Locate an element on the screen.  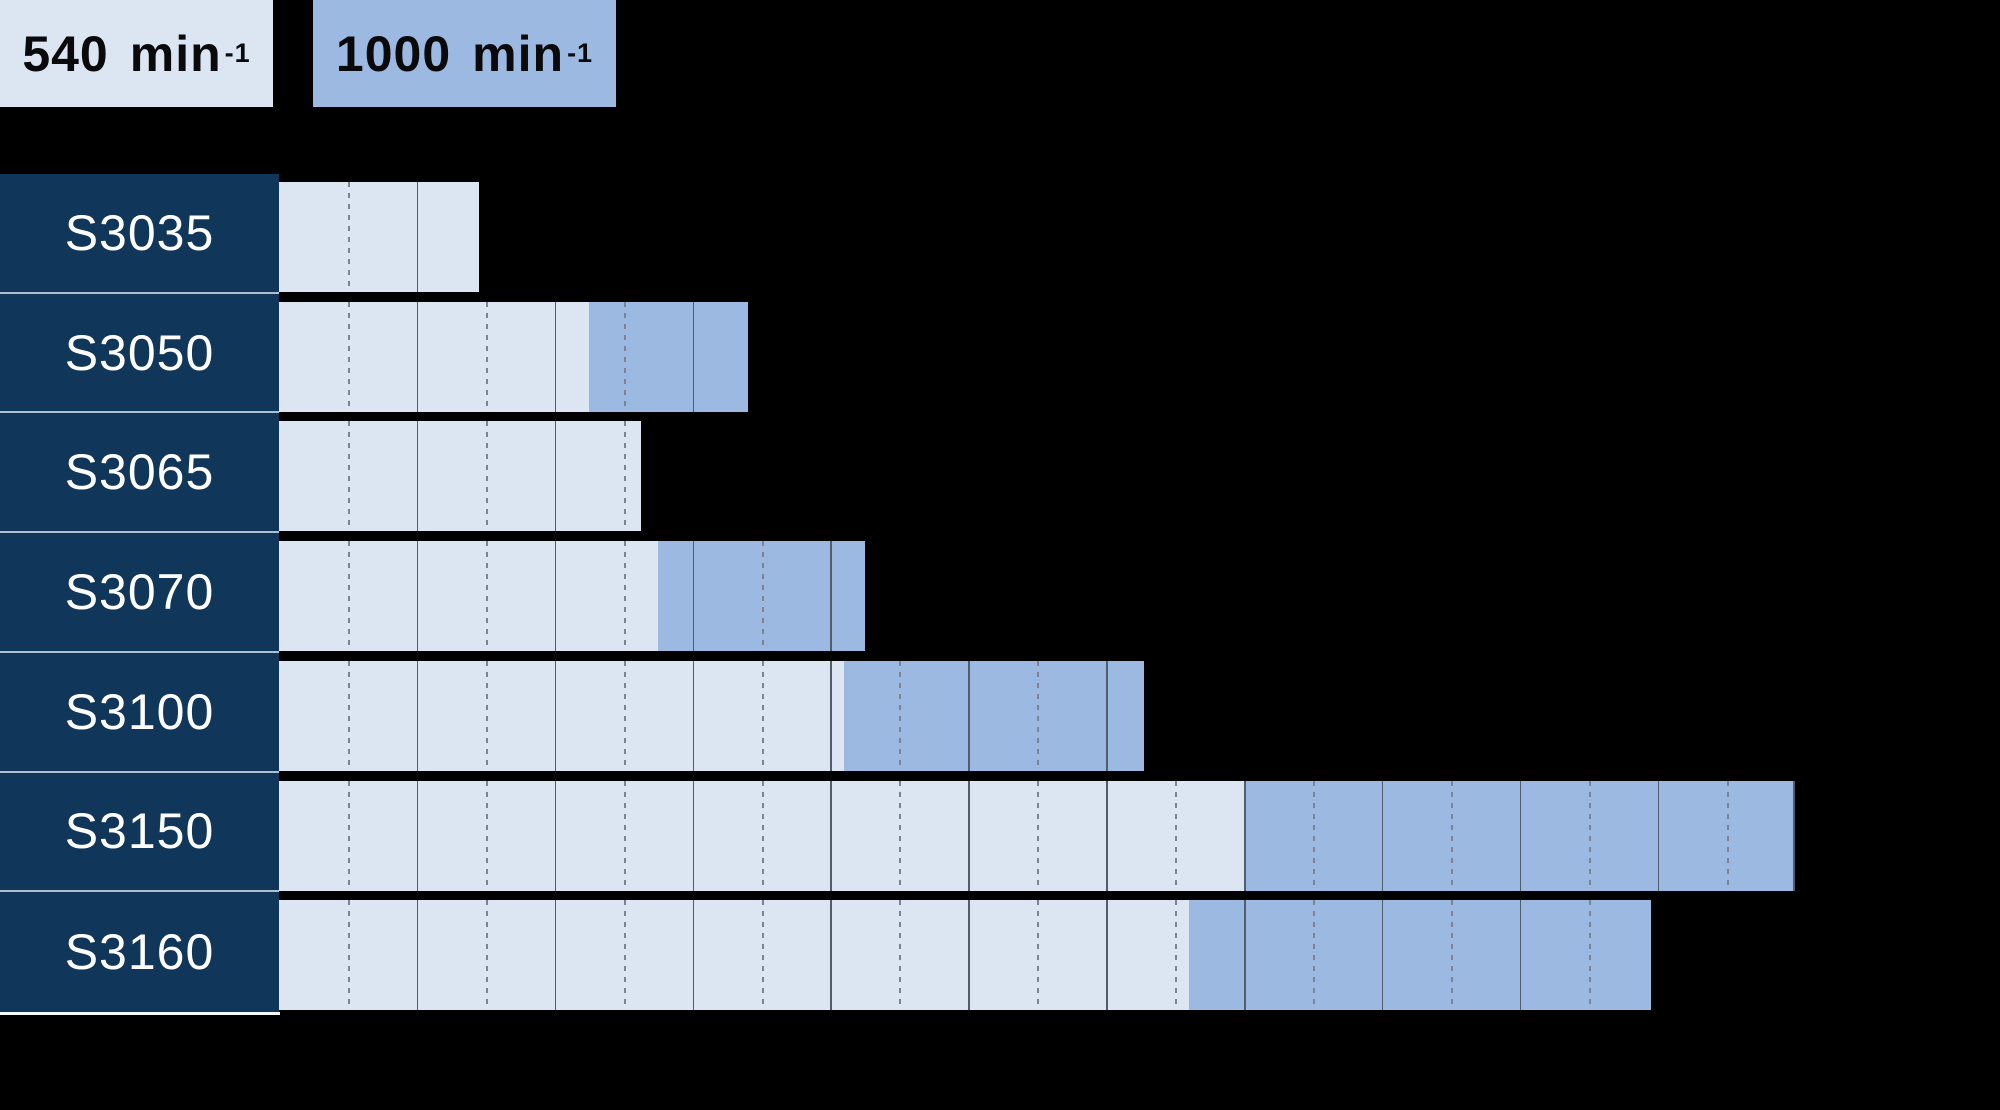
bar-s3050 is located at coordinates (513, 356).